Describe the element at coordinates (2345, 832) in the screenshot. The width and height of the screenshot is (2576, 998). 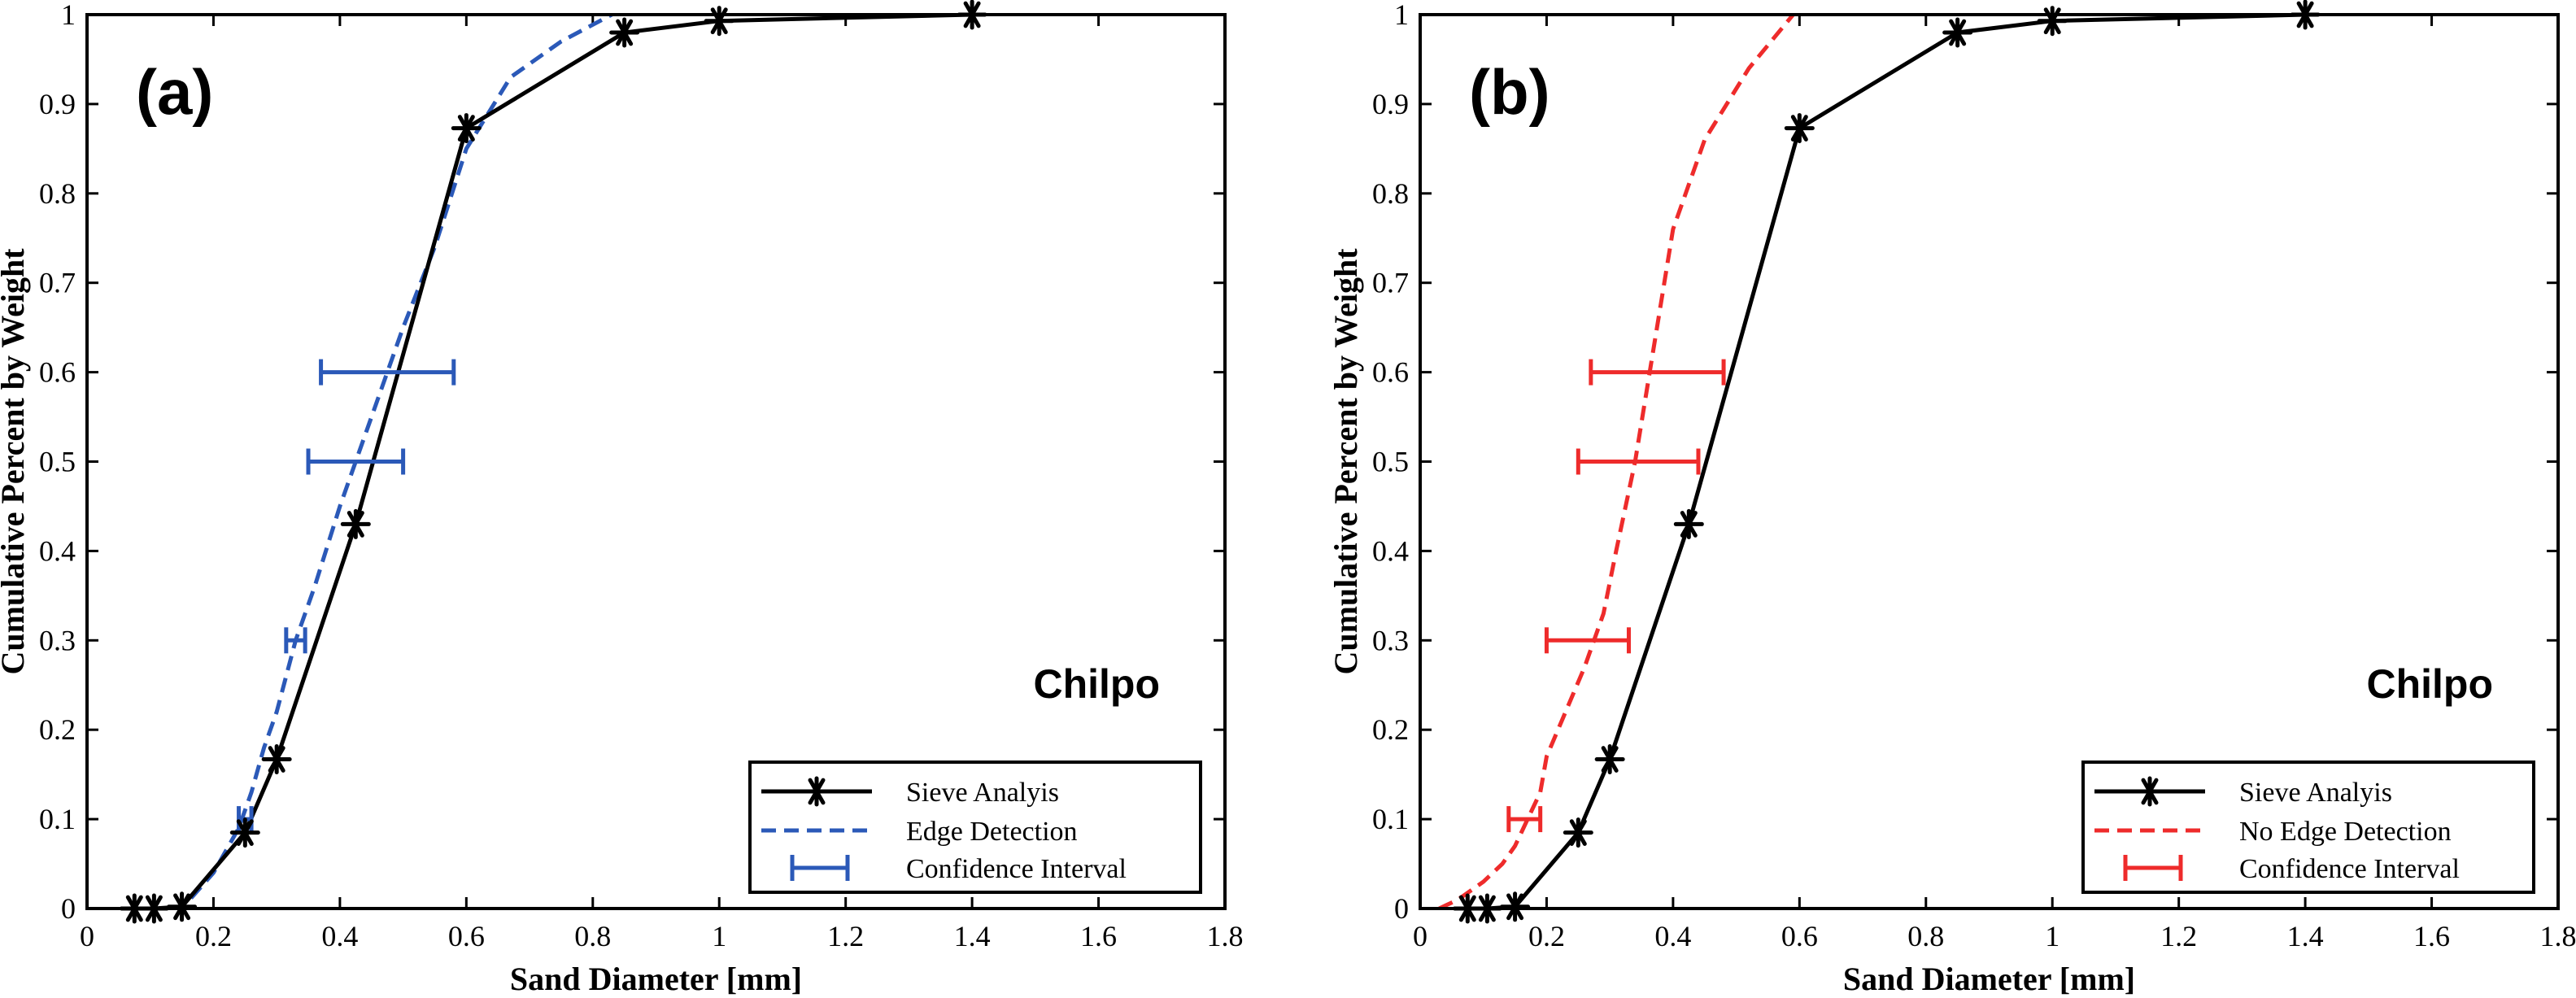
I see `legend-label-dashed: No Edge Detection` at that location.